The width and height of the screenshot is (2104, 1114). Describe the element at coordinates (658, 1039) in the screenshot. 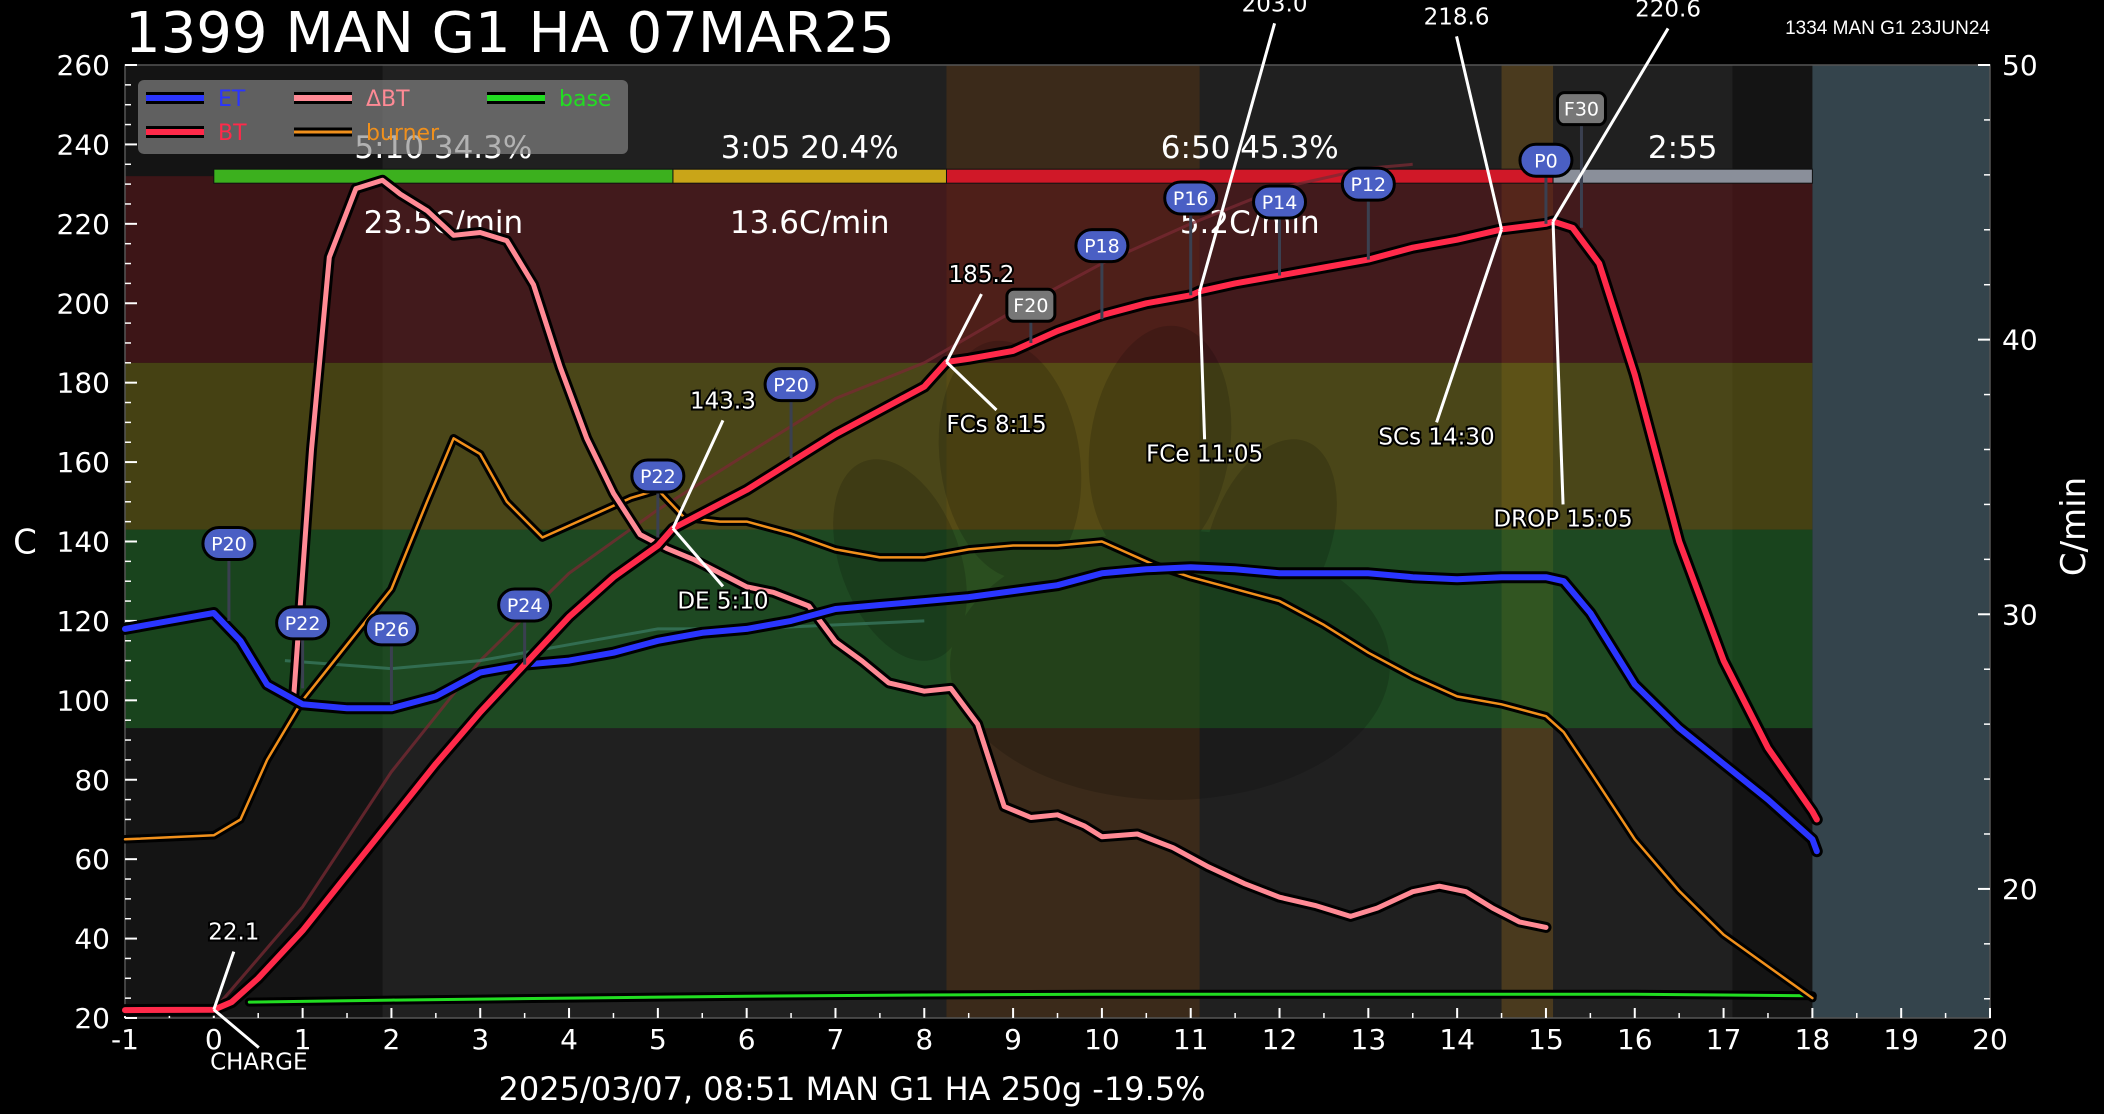

I see `x-tick-label: 5` at that location.